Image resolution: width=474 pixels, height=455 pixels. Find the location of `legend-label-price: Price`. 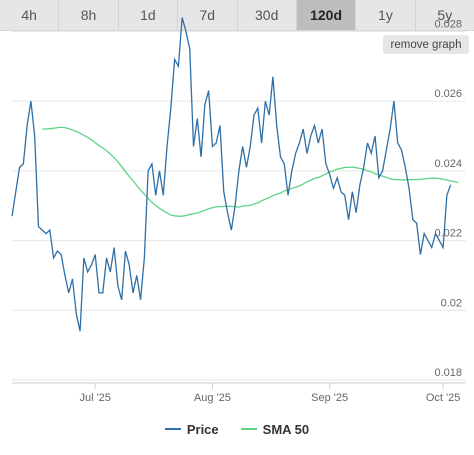

legend-label-price: Price is located at coordinates (202, 429).